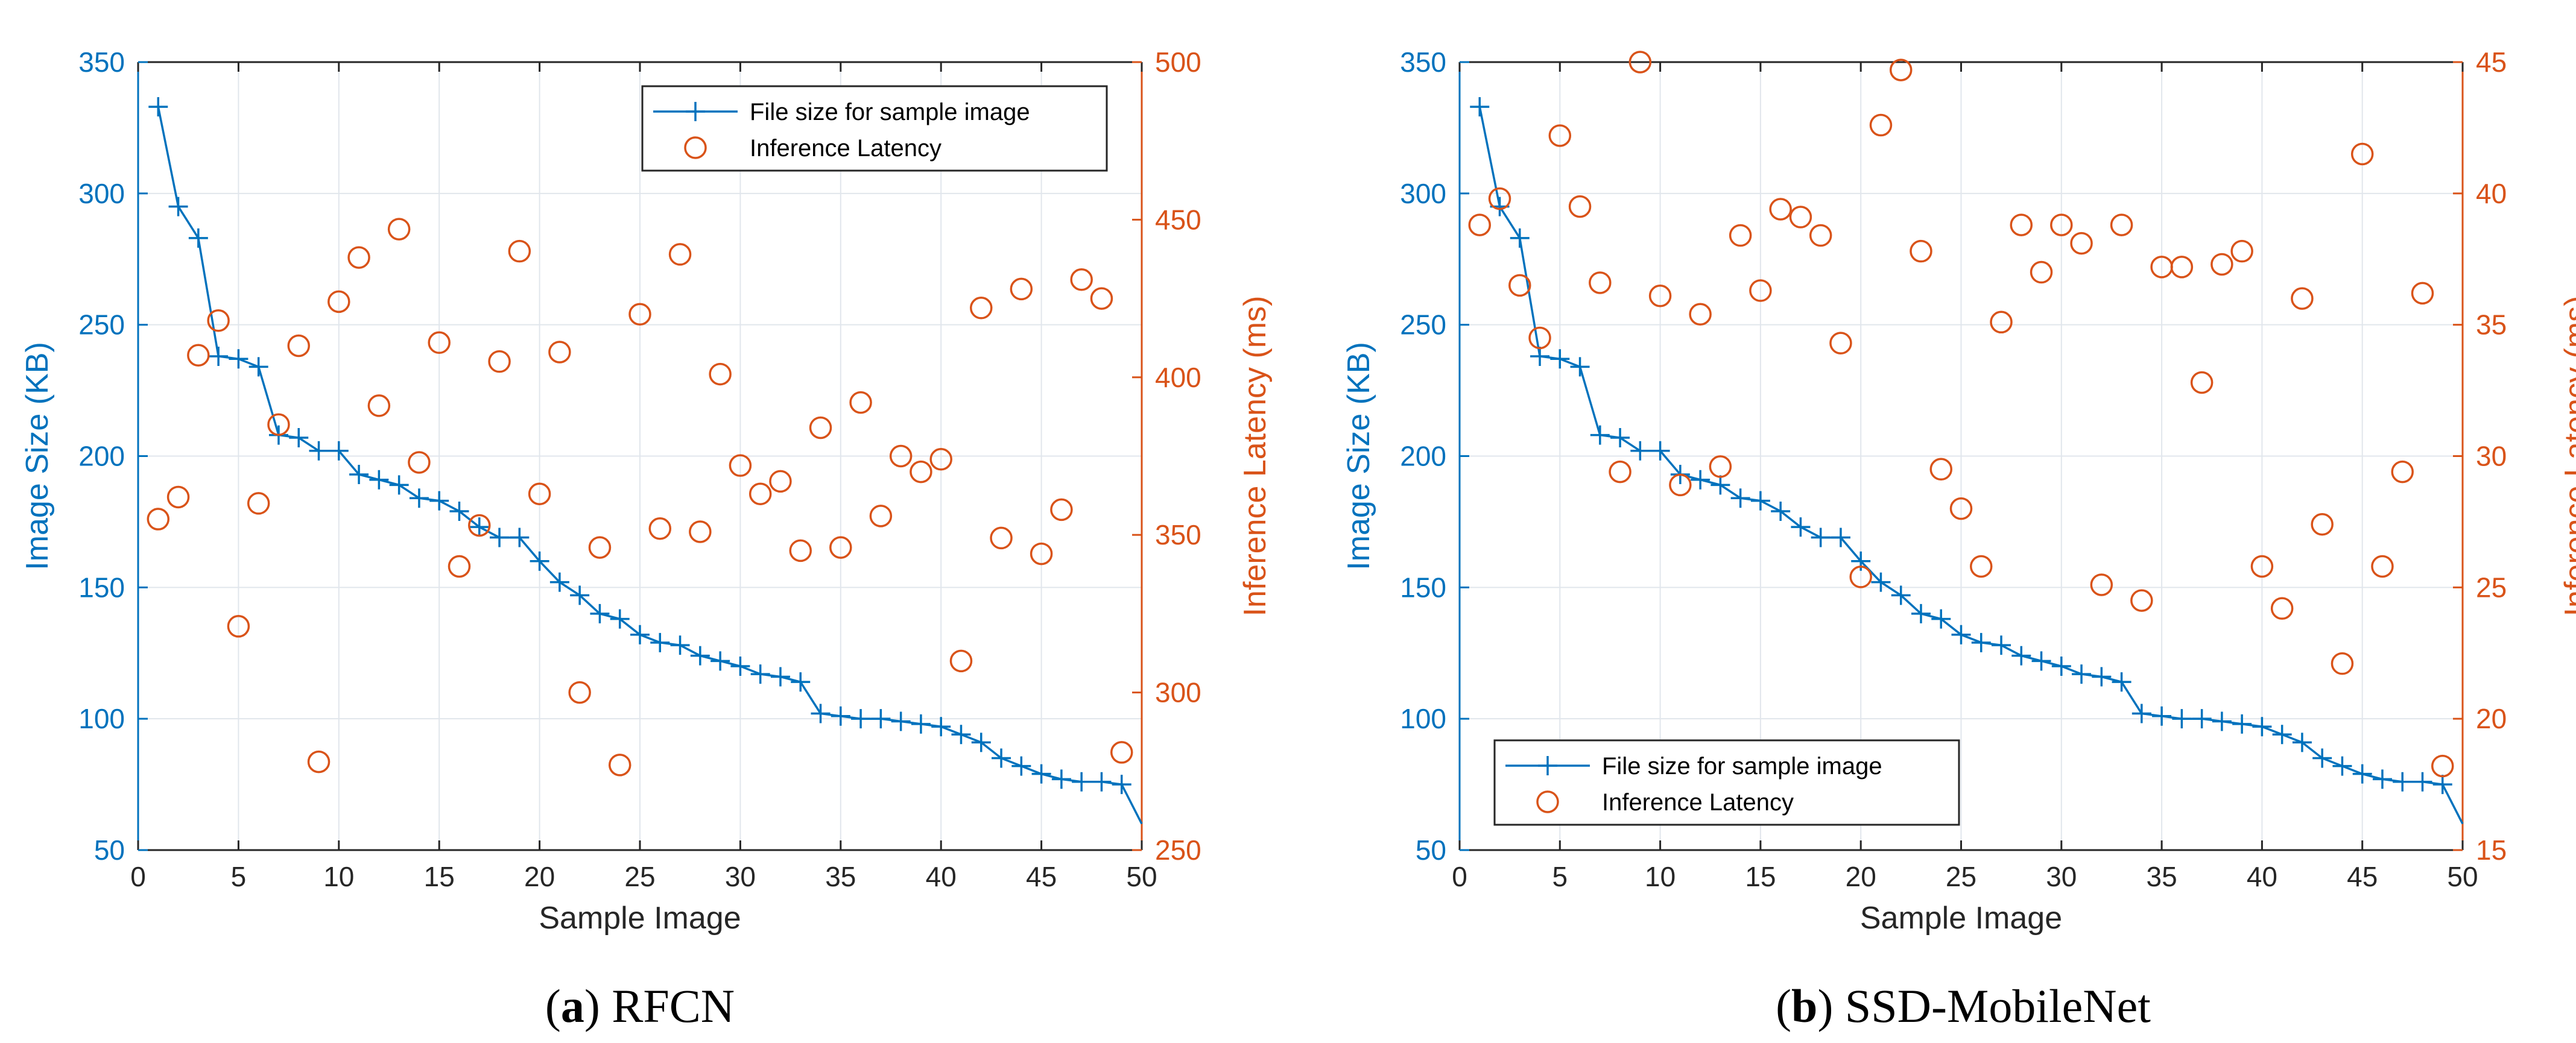 The image size is (2576, 1043). I want to click on legend-plus-marker, so click(1547, 765).